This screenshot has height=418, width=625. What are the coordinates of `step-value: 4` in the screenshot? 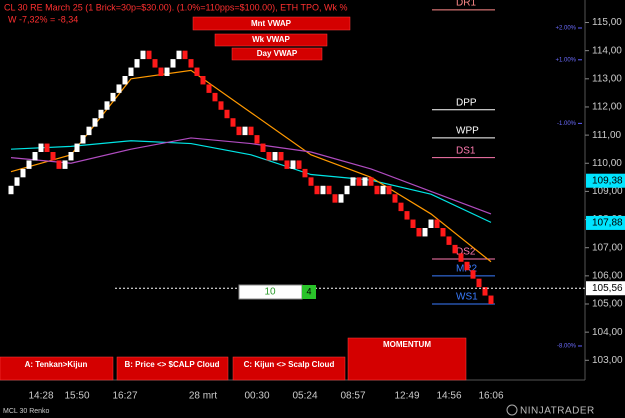 It's located at (308, 291).